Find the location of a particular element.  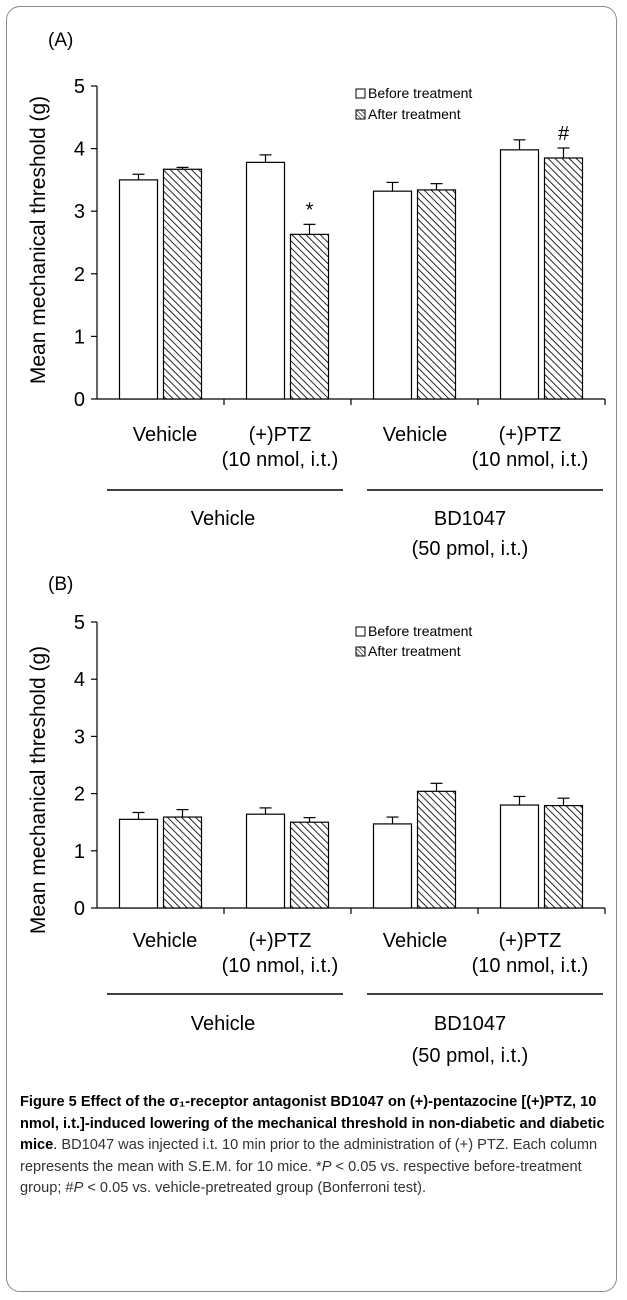

panel-b-group-2-label: BD1047 is located at coordinates (470, 1024).